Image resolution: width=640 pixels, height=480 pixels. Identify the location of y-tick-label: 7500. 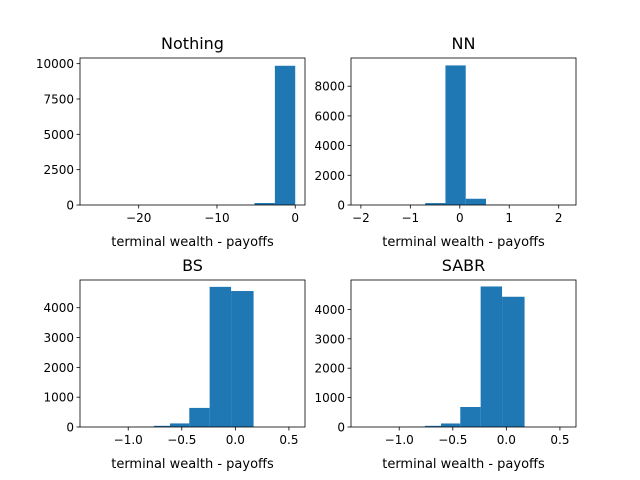
(58, 99).